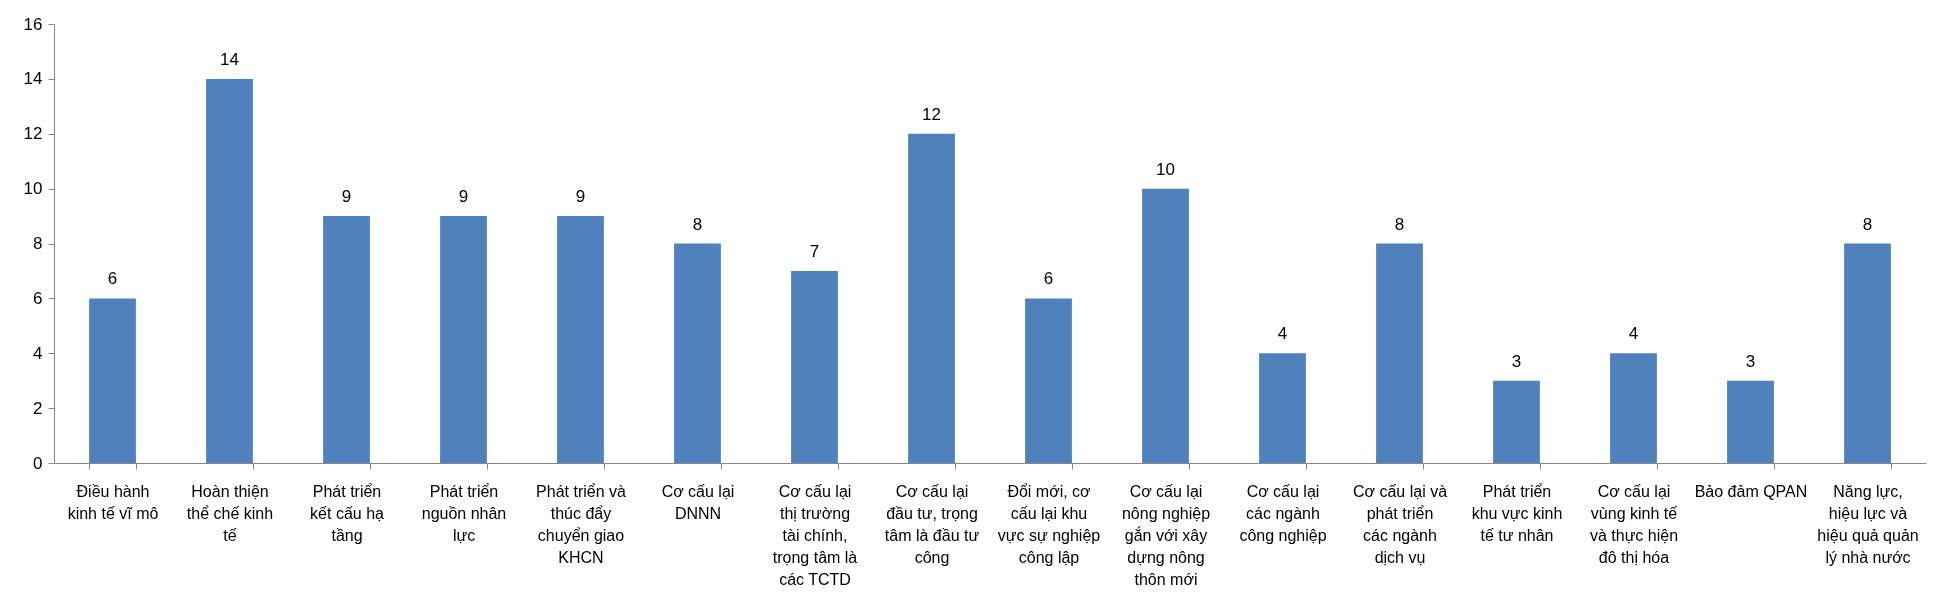 The image size is (1946, 611). What do you see at coordinates (1517, 513) in the screenshot?
I see `x-tick-label: Phát triển khu vực kinh tế tư nhân` at bounding box center [1517, 513].